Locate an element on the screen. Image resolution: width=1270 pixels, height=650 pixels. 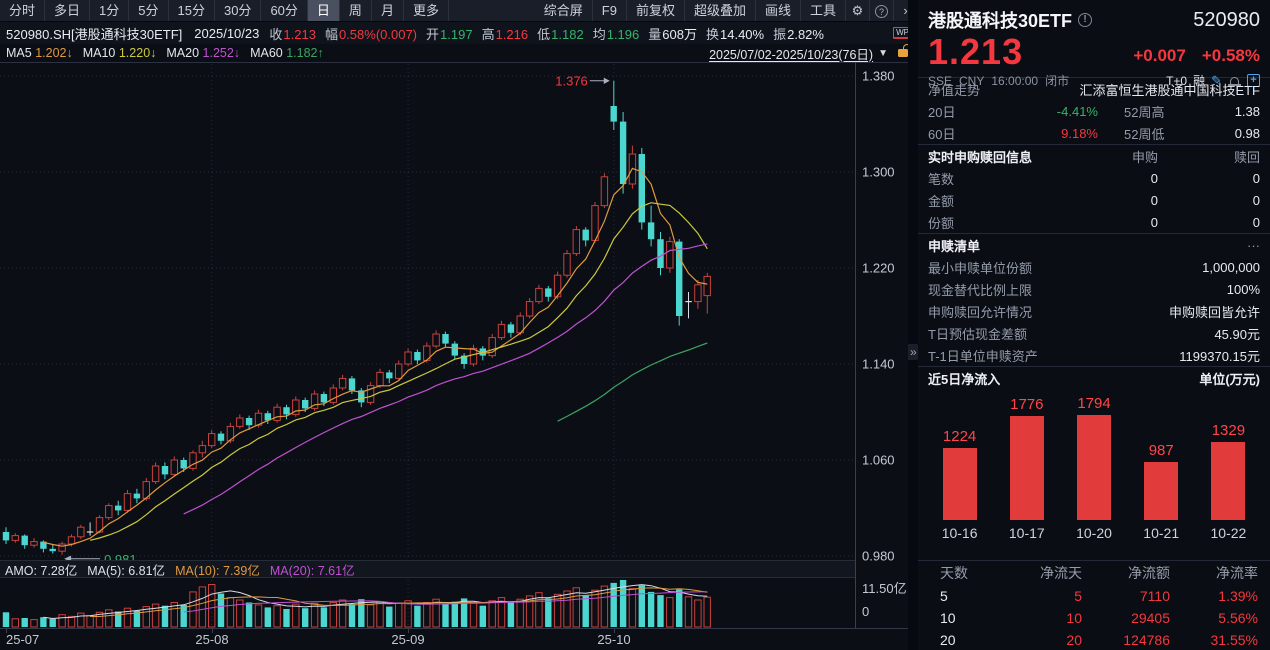
panel-splitter: » is located at coordinates (913, 325).